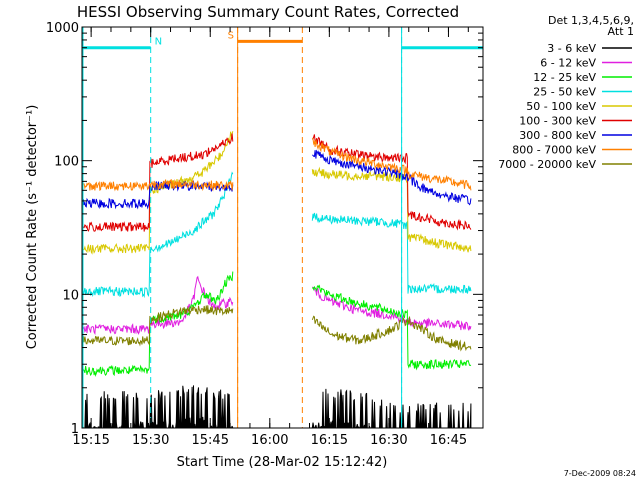 Image resolution: width=640 pixels, height=480 pixels. I want to click on x-axis-label: Start Time (28-Mar-02 15:12:42), so click(282, 462).